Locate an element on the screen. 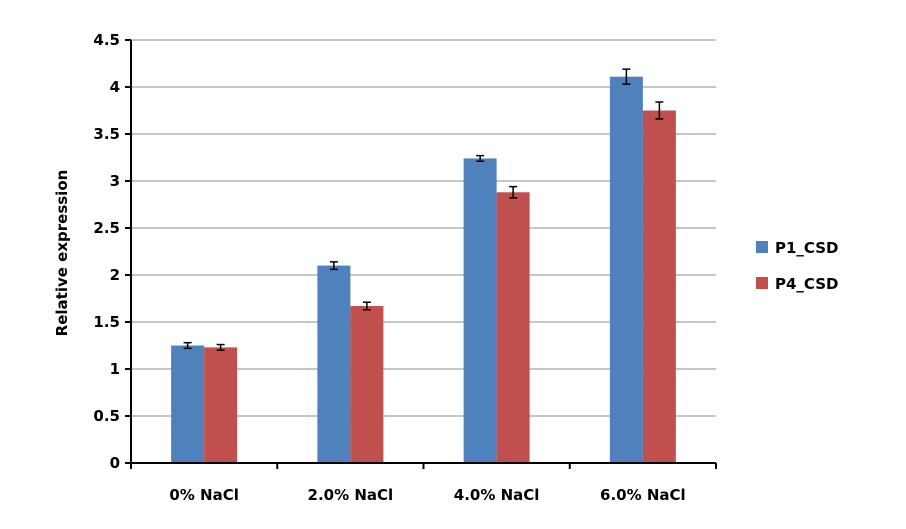 The image size is (906, 529). y-tick-label: 2.5 is located at coordinates (106, 228).